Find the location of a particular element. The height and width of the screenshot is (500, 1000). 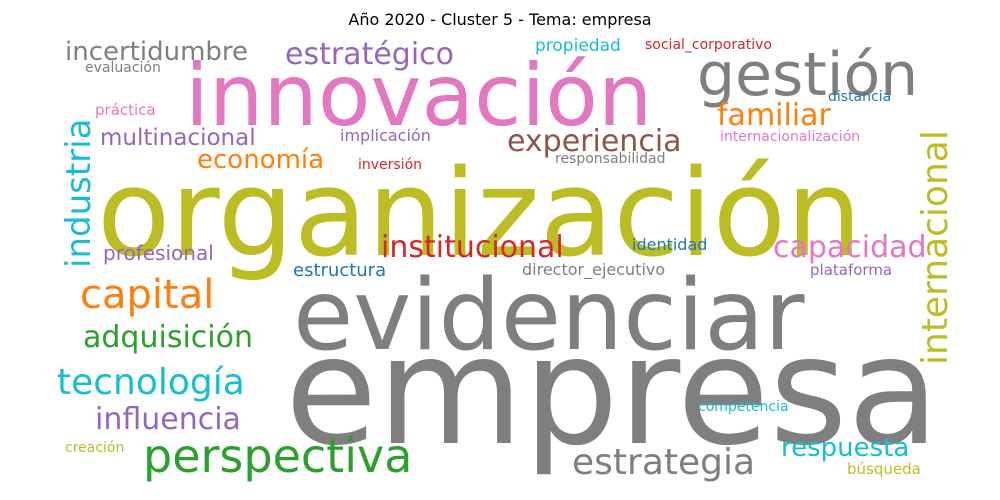

word-distancia: distancia is located at coordinates (860, 97).